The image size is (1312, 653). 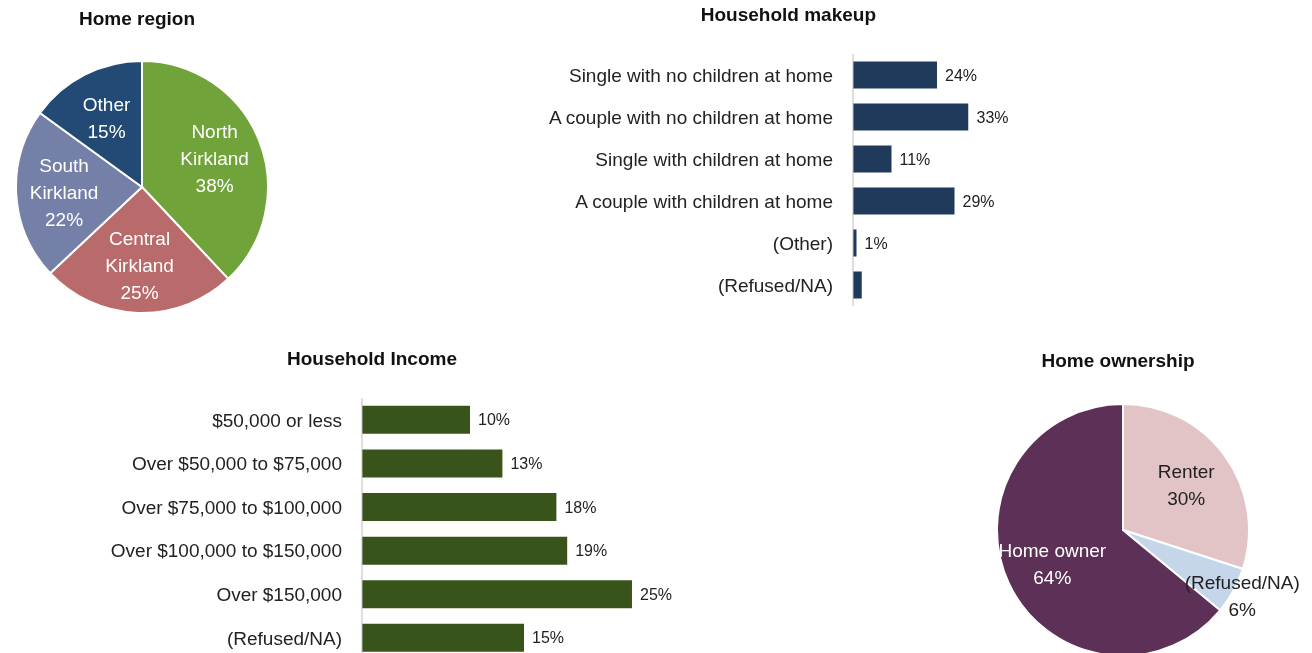 What do you see at coordinates (788, 15) in the screenshot?
I see `chart-title: Household makeup` at bounding box center [788, 15].